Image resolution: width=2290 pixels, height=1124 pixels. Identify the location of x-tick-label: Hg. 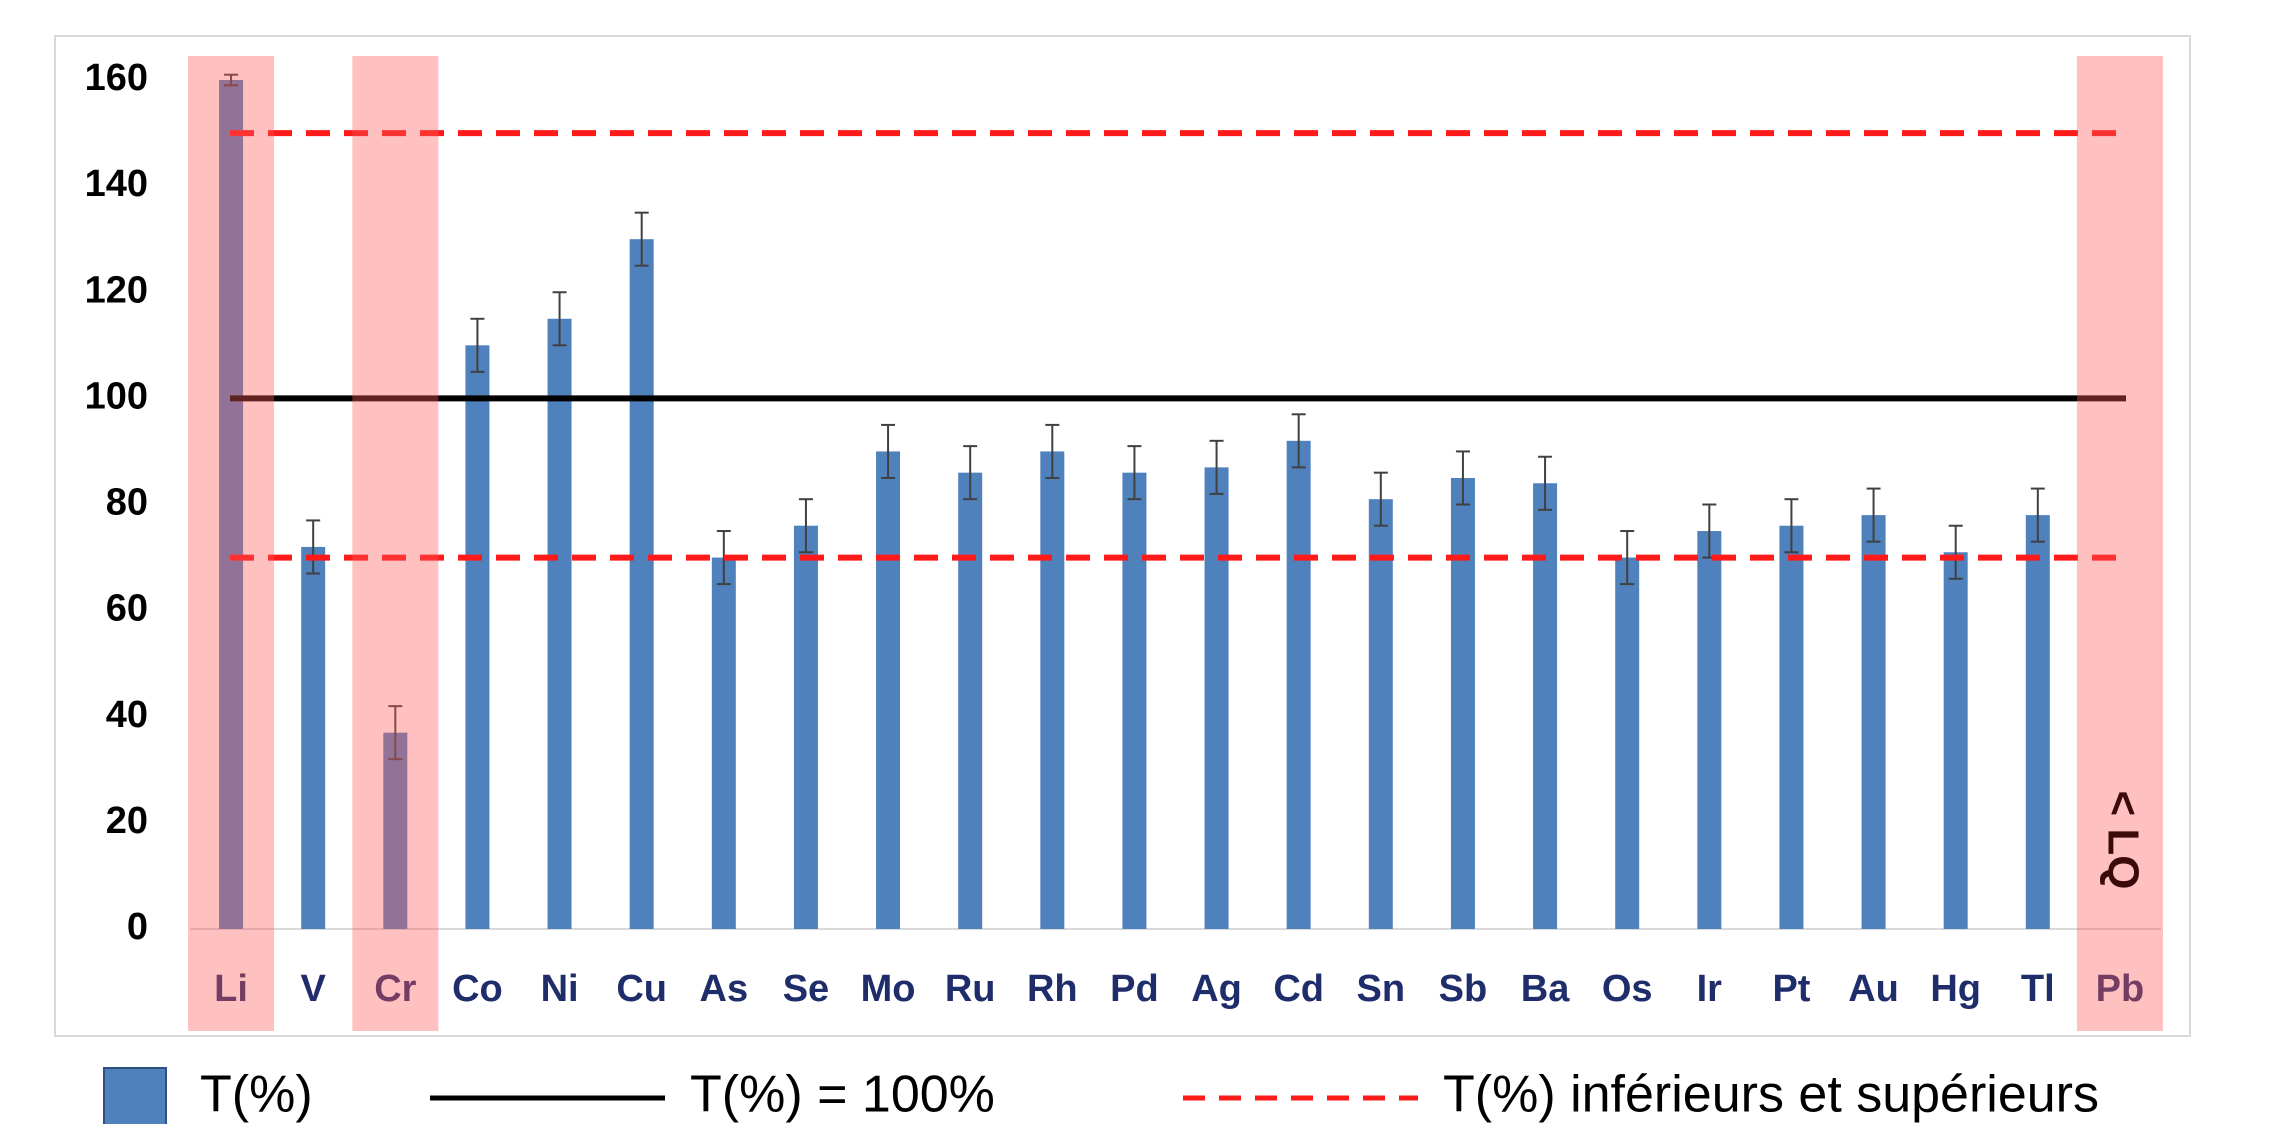
(1955, 989).